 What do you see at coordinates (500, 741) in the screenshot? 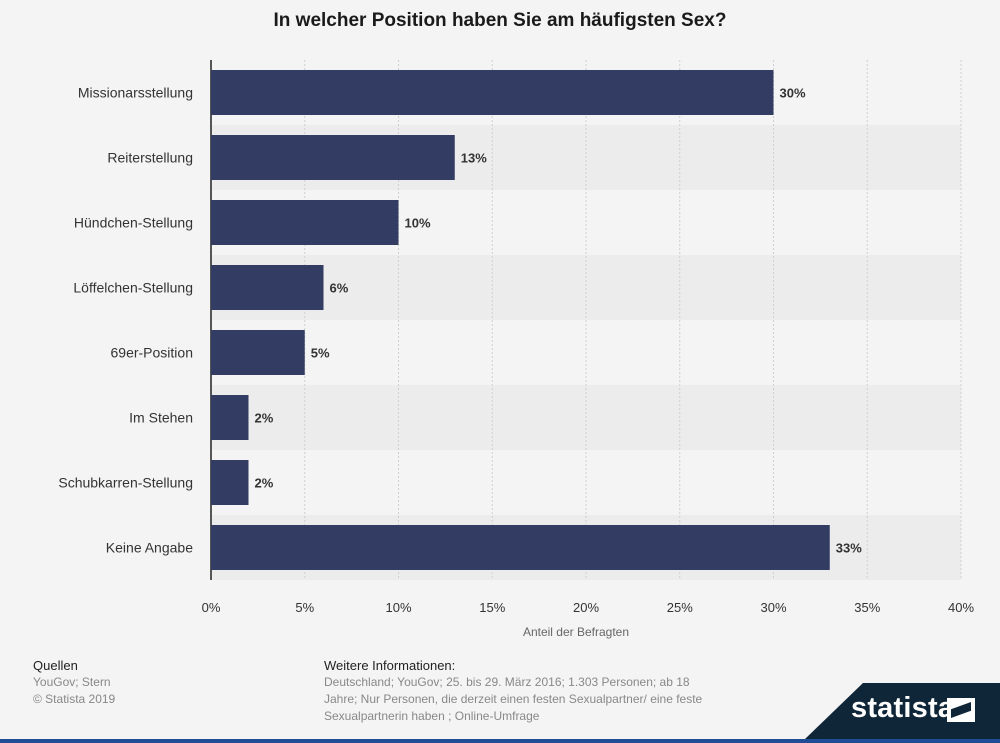
I see `bottom-accent-line` at bounding box center [500, 741].